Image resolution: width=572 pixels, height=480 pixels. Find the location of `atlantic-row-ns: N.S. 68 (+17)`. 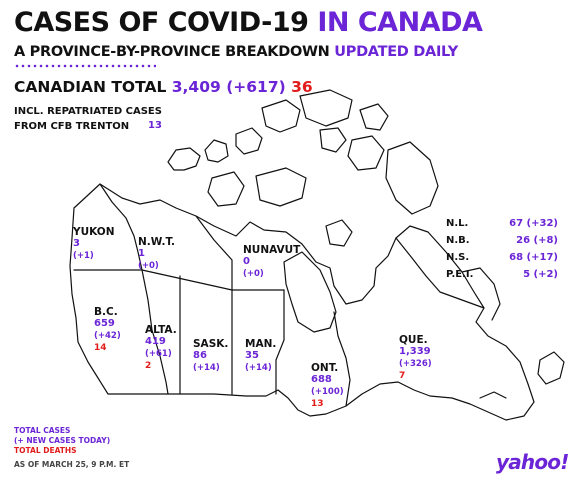

atlantic-row-ns: N.S. 68 (+17) is located at coordinates (502, 259).